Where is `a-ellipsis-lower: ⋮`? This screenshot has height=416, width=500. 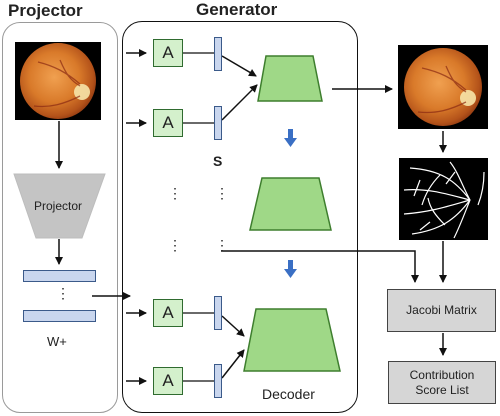
a-ellipsis-lower: ⋮ is located at coordinates (175, 245).